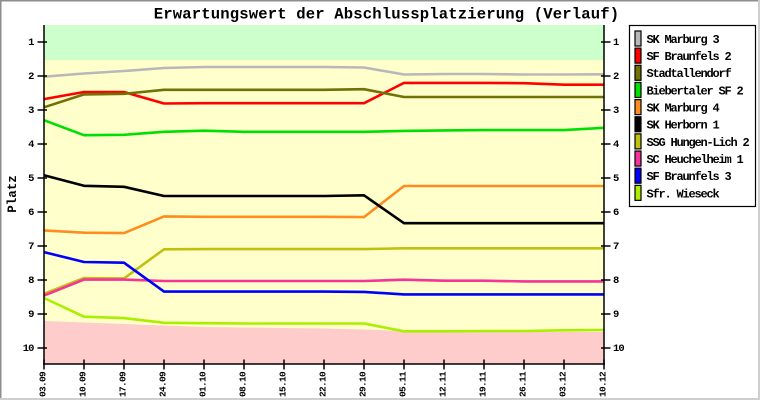 This screenshot has width=760, height=400. I want to click on svg-text: 19.11, so click(483, 384).